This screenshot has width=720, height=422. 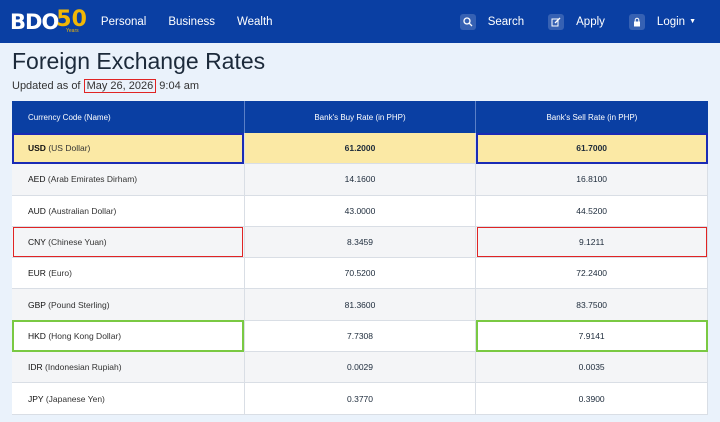 I want to click on currency-code: EUR, so click(x=37, y=273).